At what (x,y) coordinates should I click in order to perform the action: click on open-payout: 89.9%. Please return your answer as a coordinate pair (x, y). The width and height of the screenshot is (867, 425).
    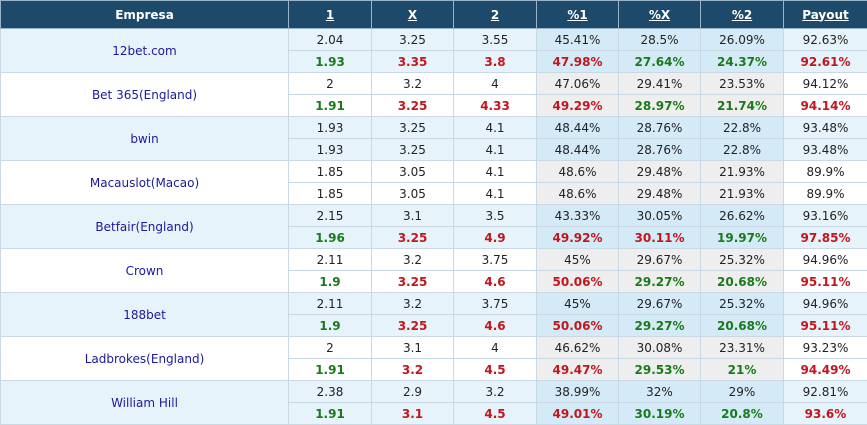
    Looking at the image, I should click on (825, 172).